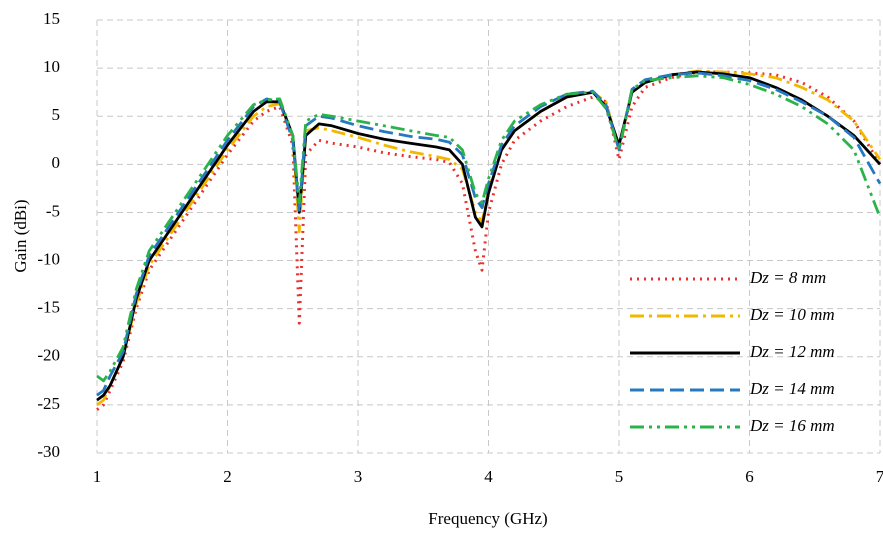 The width and height of the screenshot is (883, 533). What do you see at coordinates (53, 210) in the screenshot?
I see `y-tick-label: -5` at bounding box center [53, 210].